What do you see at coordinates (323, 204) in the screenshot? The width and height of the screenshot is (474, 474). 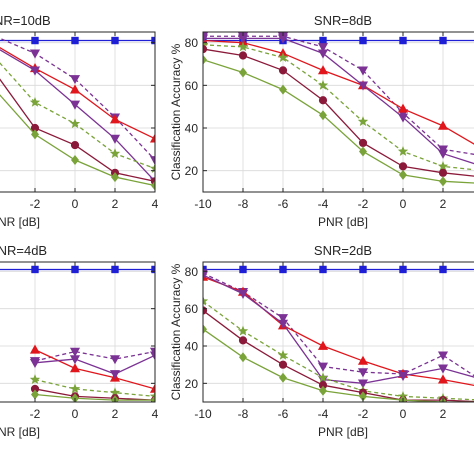 I see `x-tick-label: -4` at bounding box center [323, 204].